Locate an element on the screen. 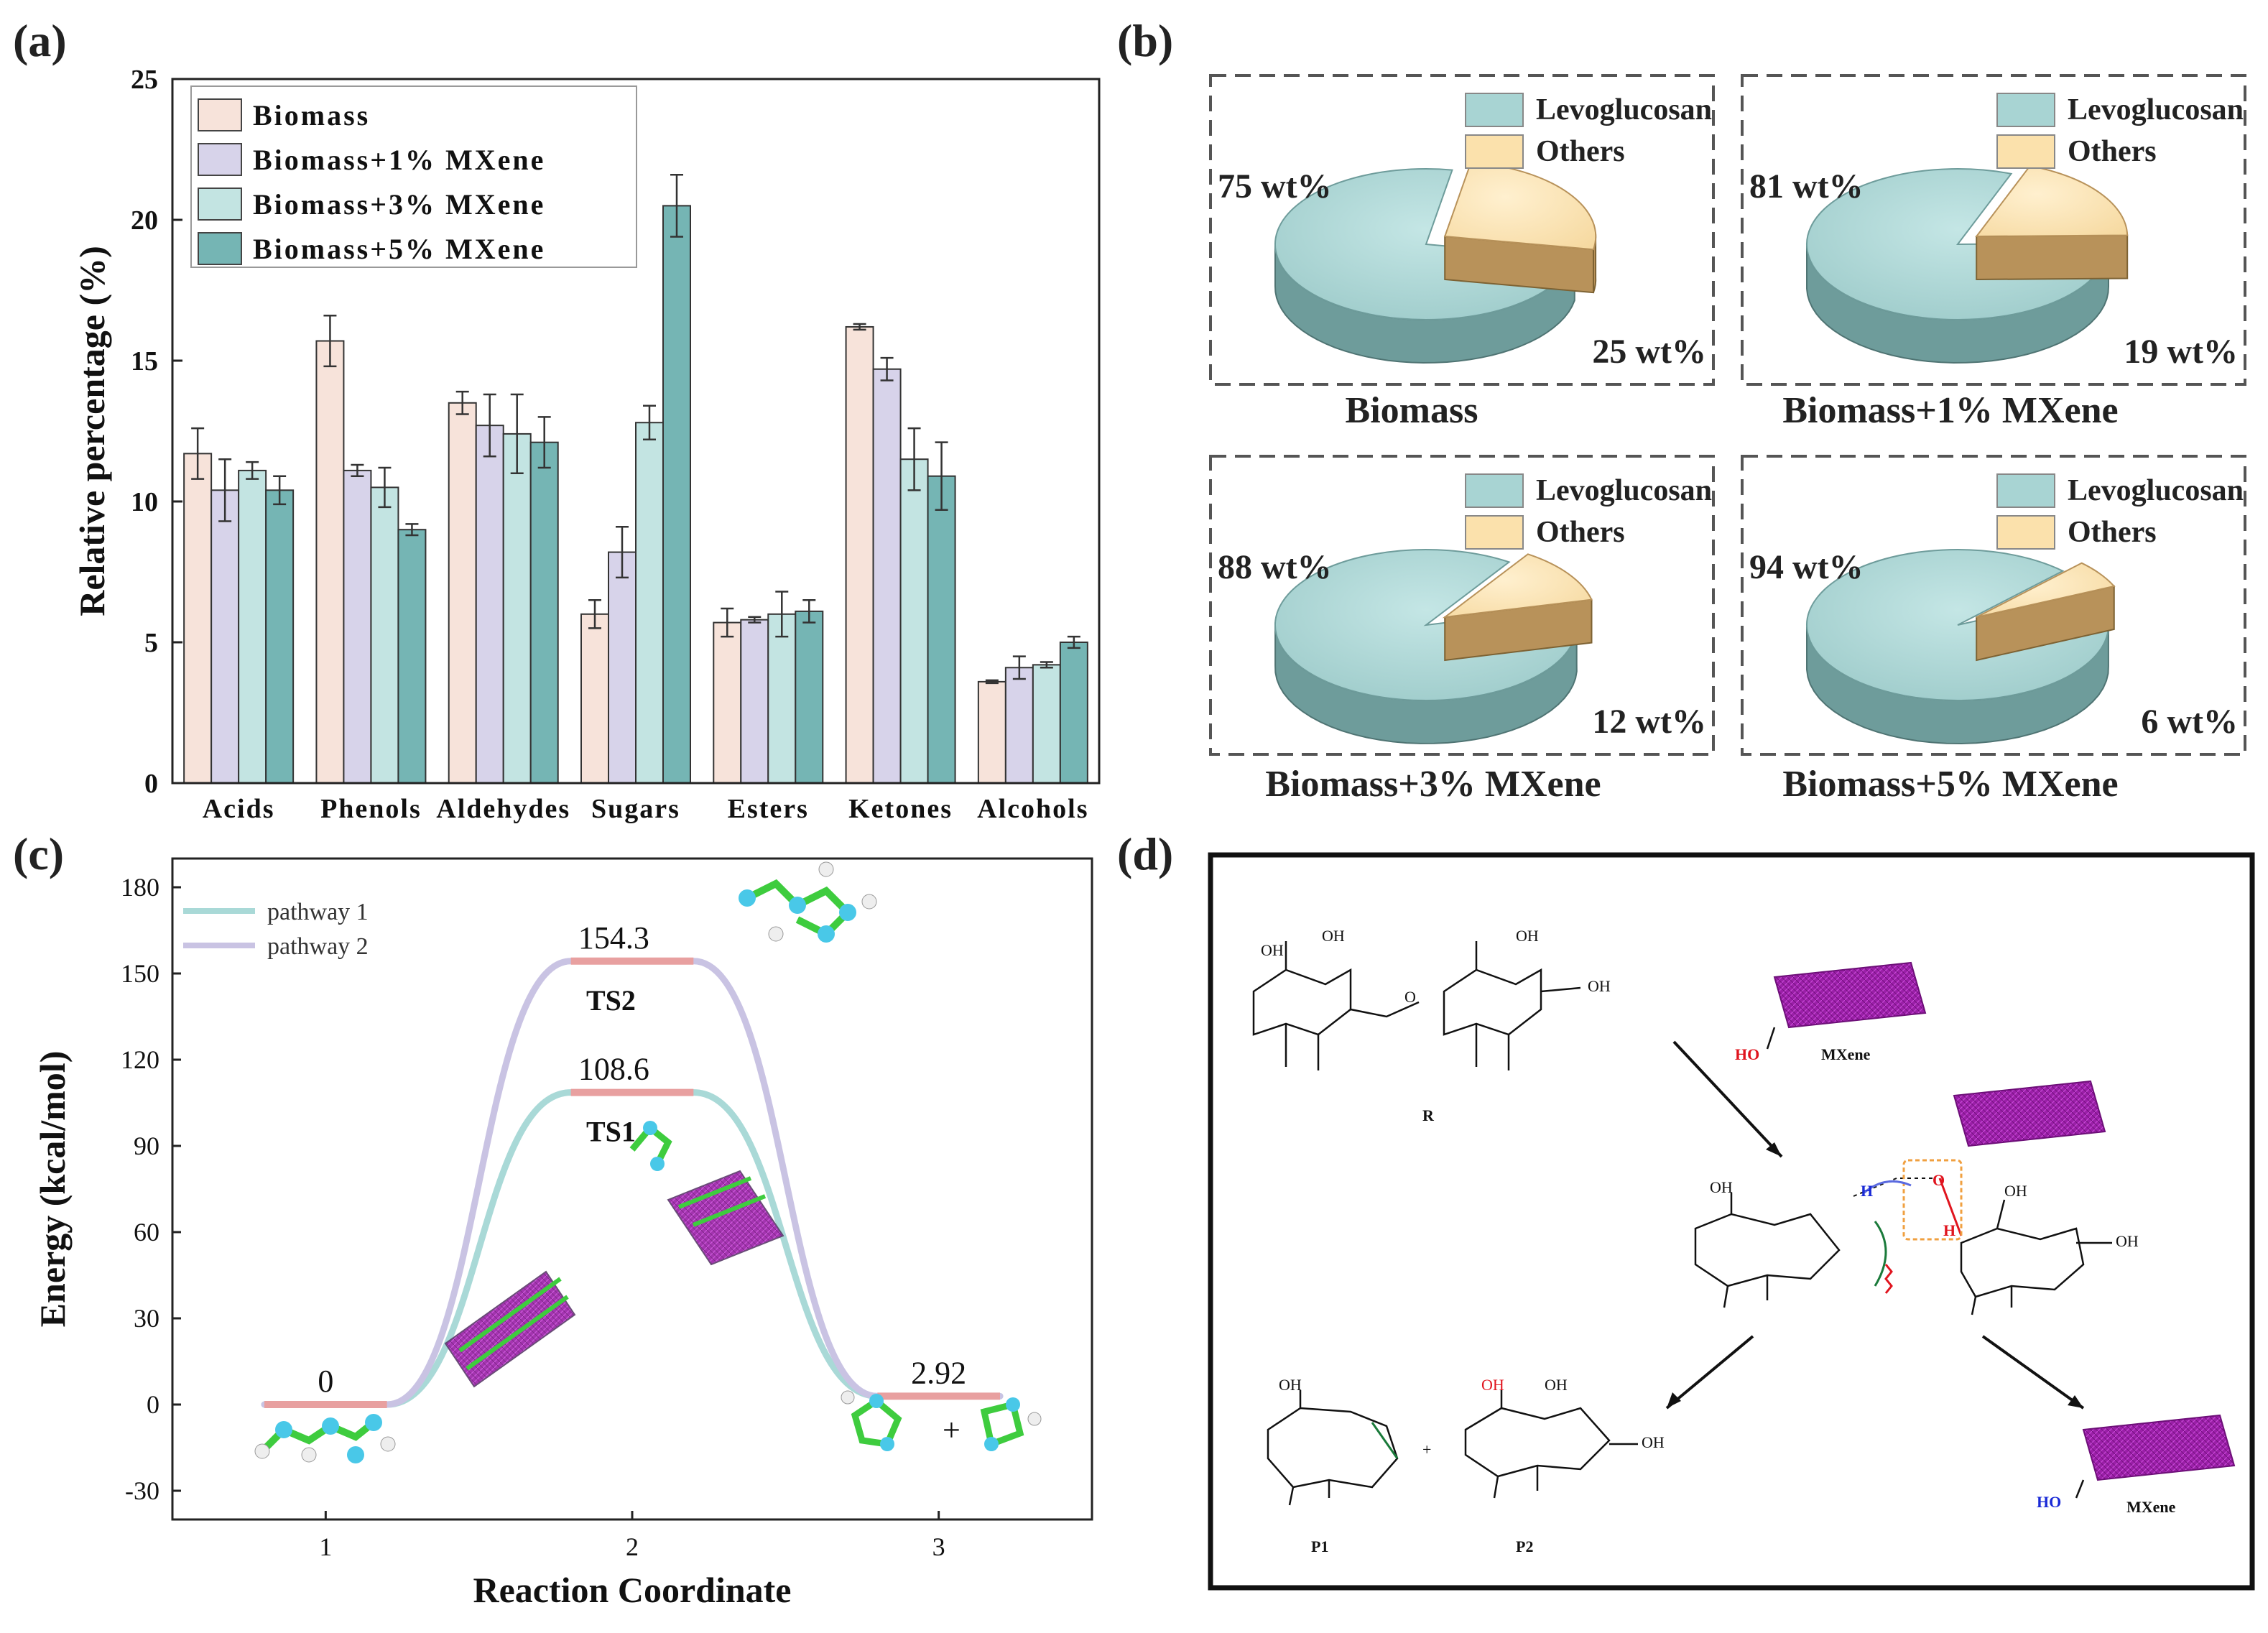 This screenshot has height=1633, width=2268. energy-level-label: 108.6 is located at coordinates (613, 1069).